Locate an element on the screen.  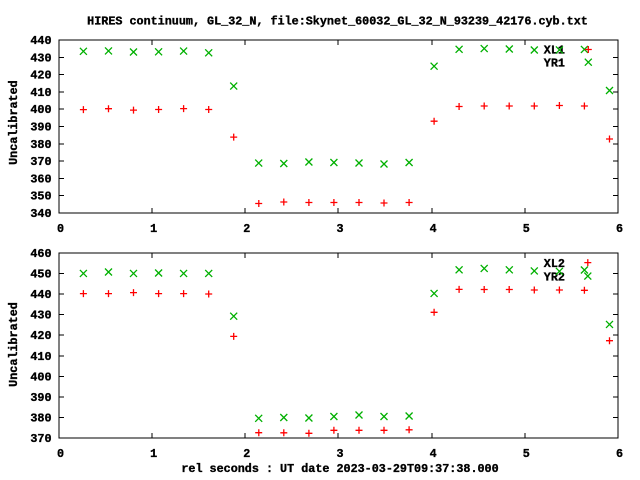
svg-text: 360 is located at coordinates (40, 179).